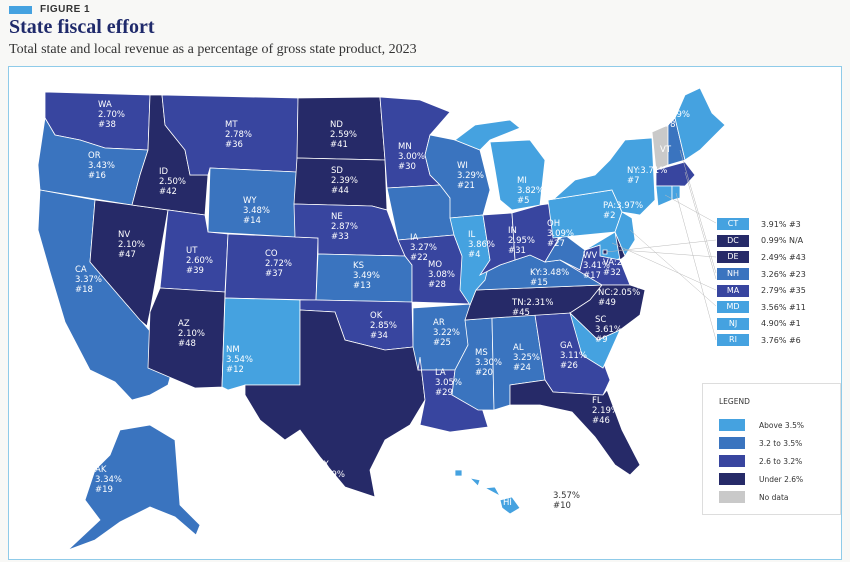 This screenshot has width=850, height=562. Describe the element at coordinates (781, 340) in the screenshot. I see `small-state-value: 3.76% #6` at that location.